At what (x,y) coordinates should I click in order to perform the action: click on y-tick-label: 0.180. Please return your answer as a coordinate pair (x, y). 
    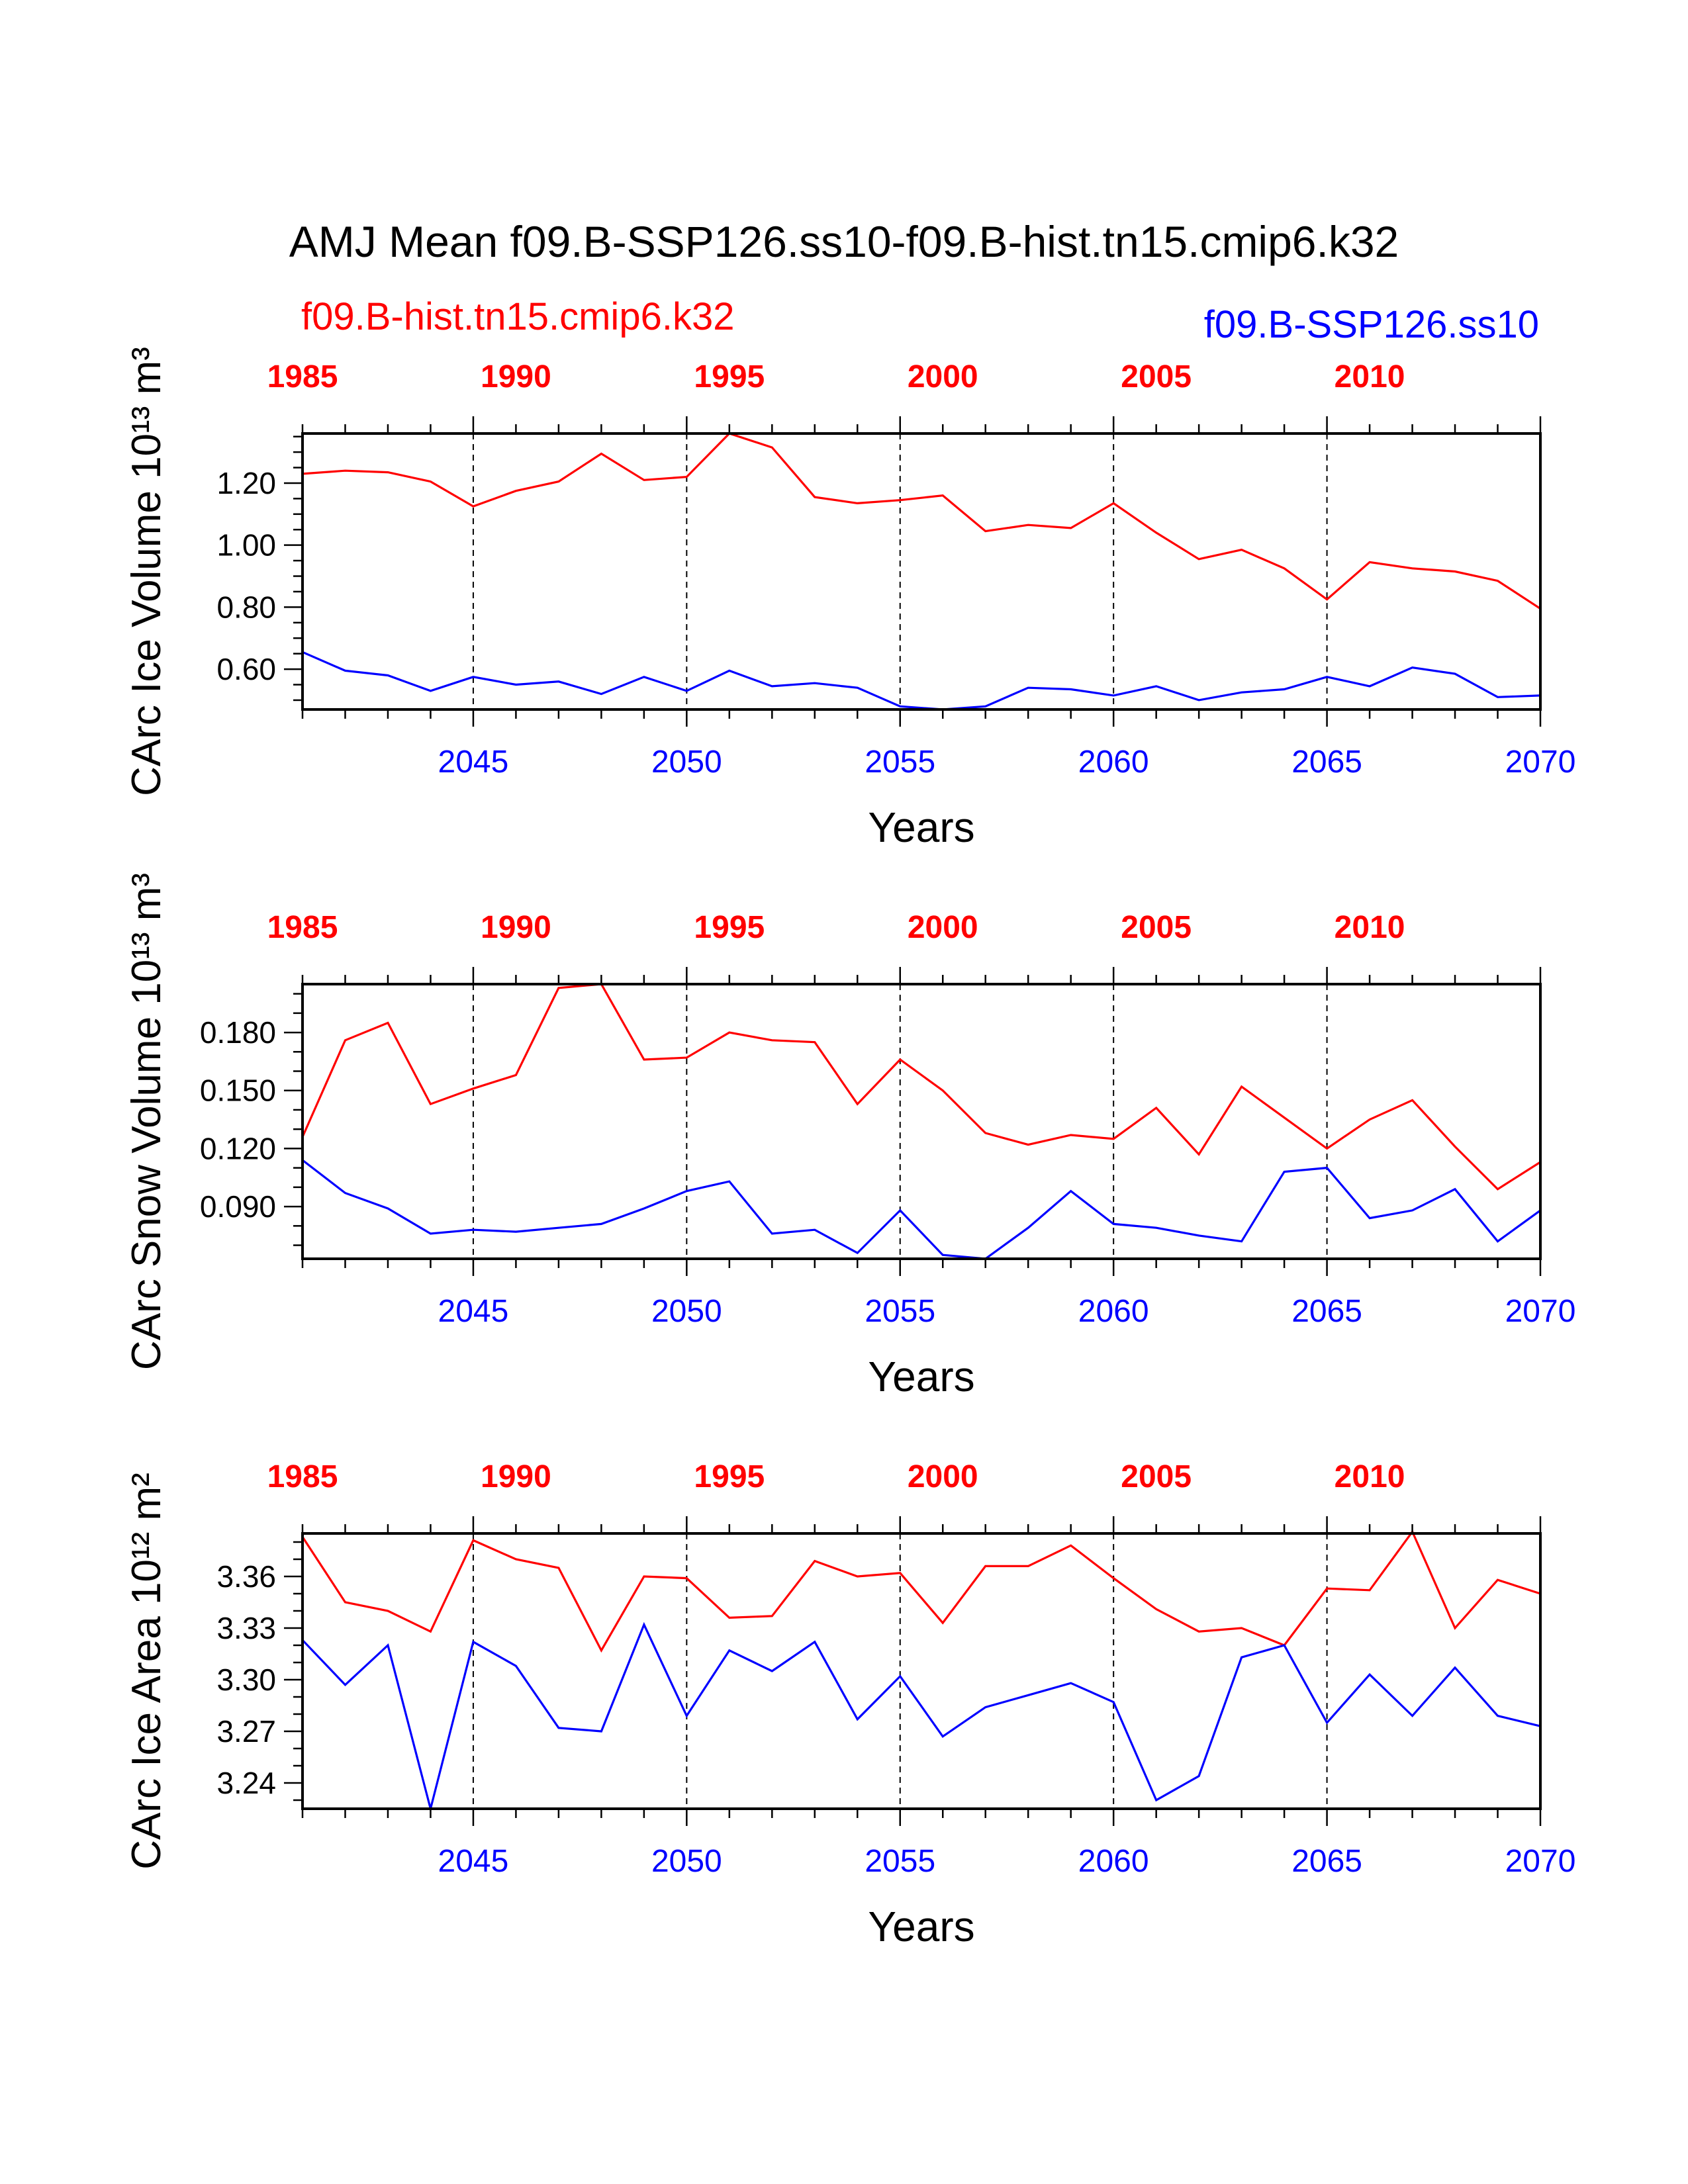
    Looking at the image, I should click on (238, 1032).